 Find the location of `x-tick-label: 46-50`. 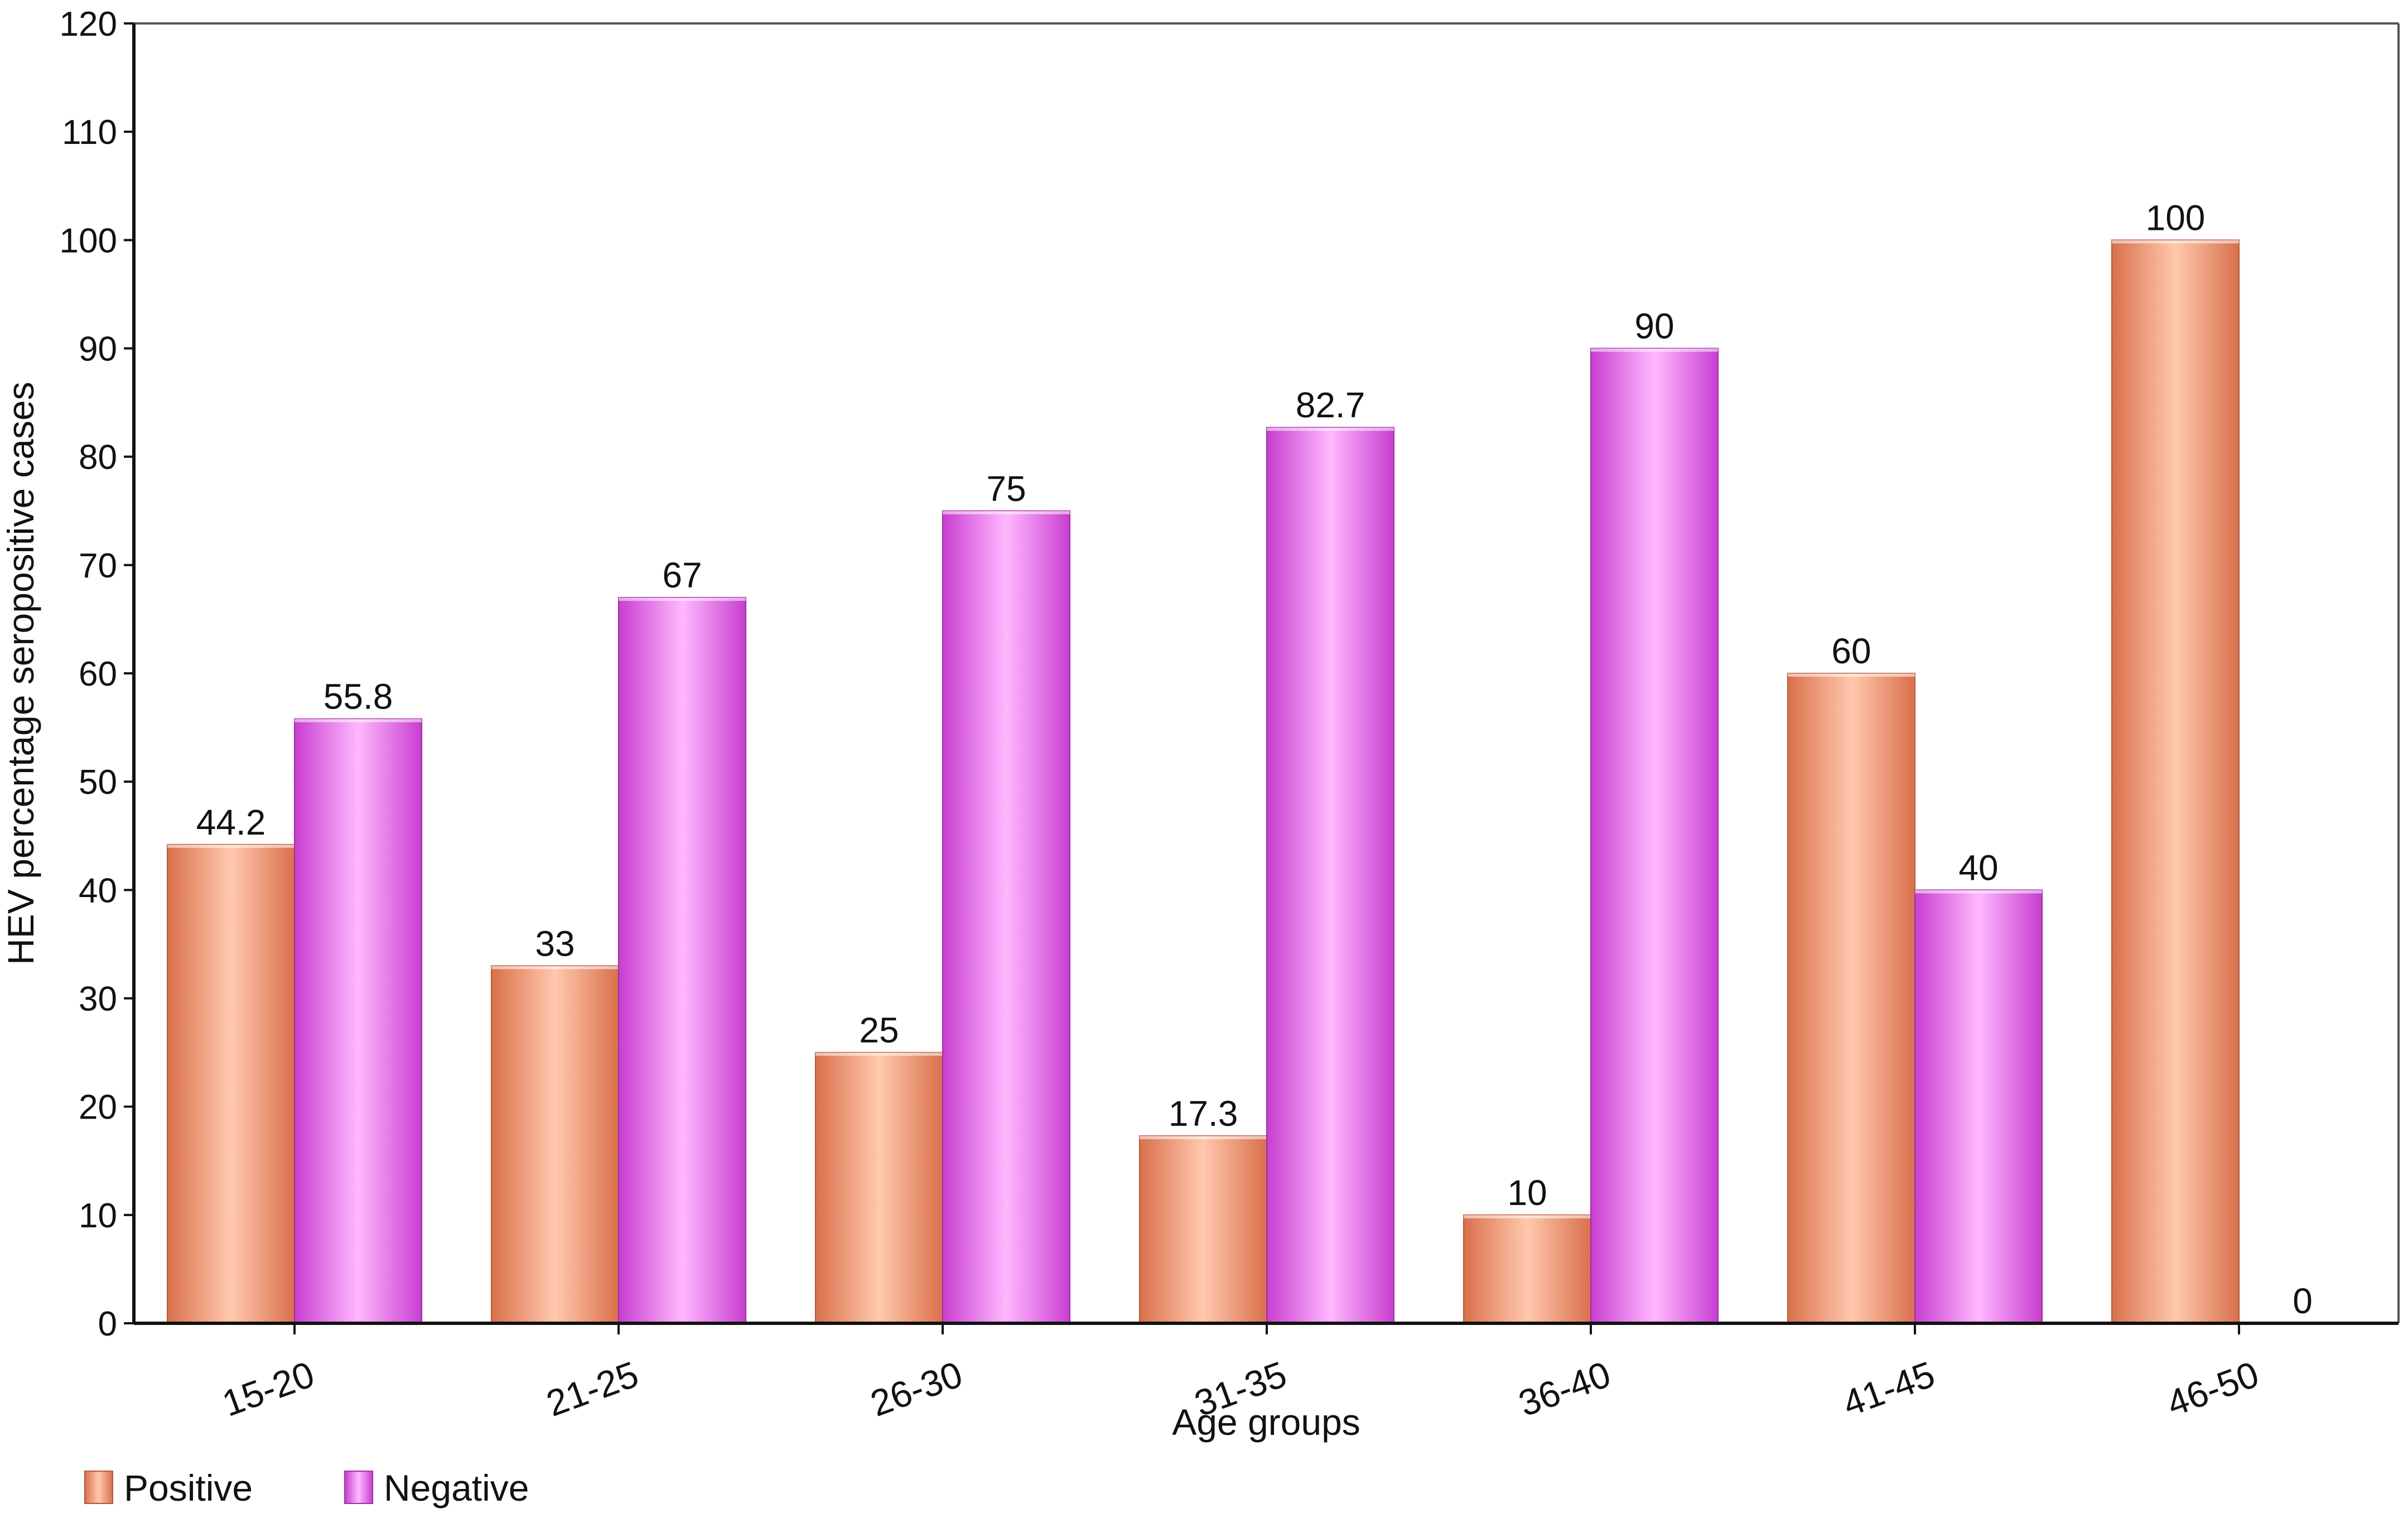

x-tick-label: 46-50 is located at coordinates (2212, 1388).